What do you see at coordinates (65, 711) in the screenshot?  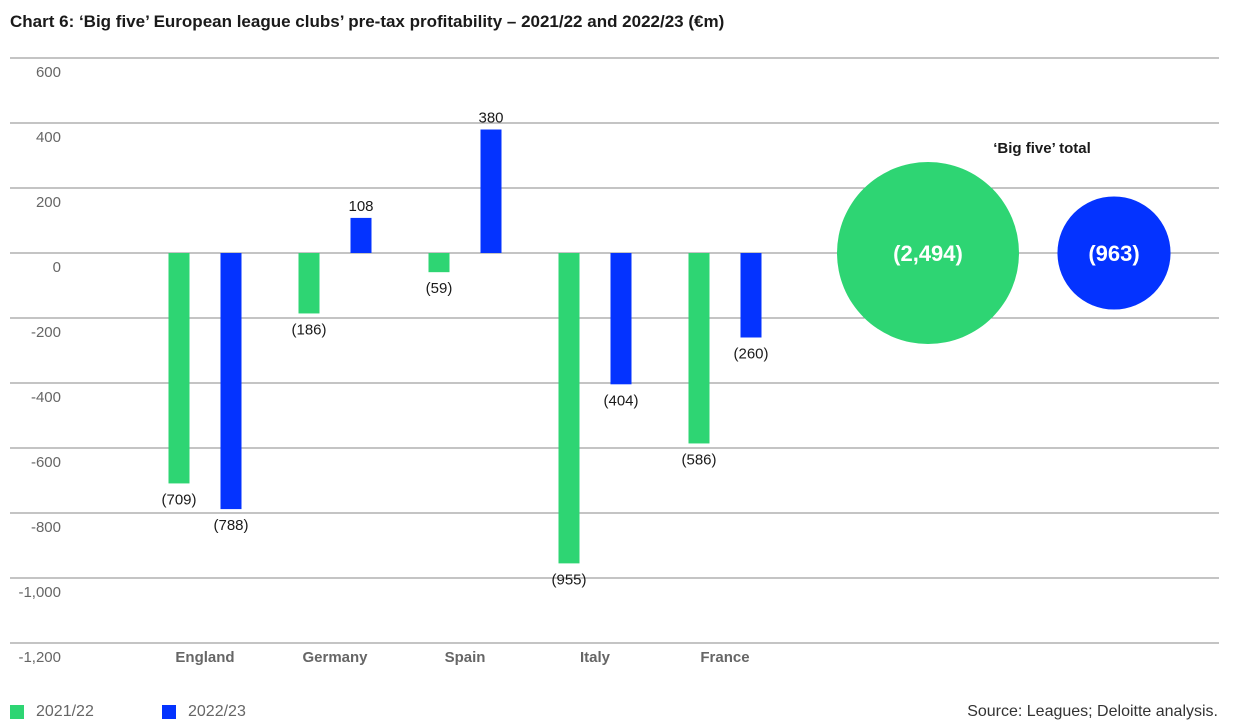 I see `legend-label: 2021/22` at bounding box center [65, 711].